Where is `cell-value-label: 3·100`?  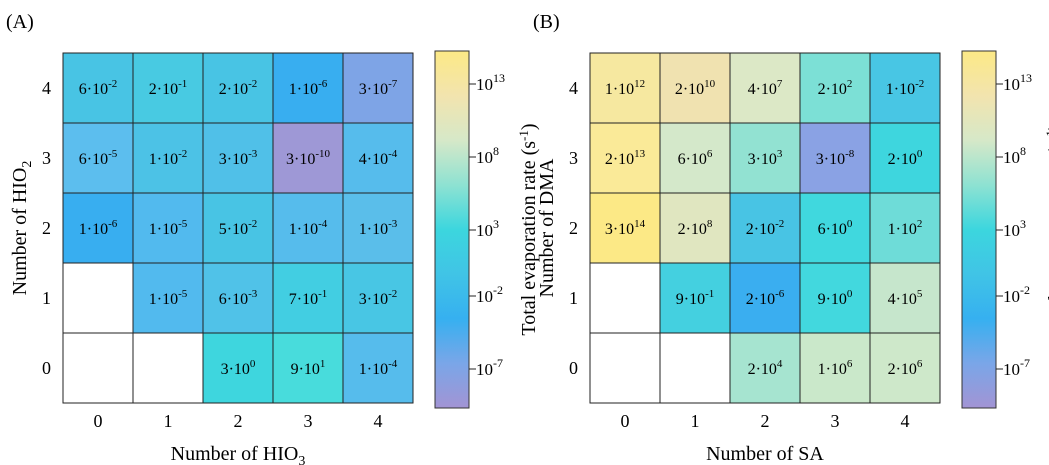
cell-value-label: 3·100 is located at coordinates (238, 368).